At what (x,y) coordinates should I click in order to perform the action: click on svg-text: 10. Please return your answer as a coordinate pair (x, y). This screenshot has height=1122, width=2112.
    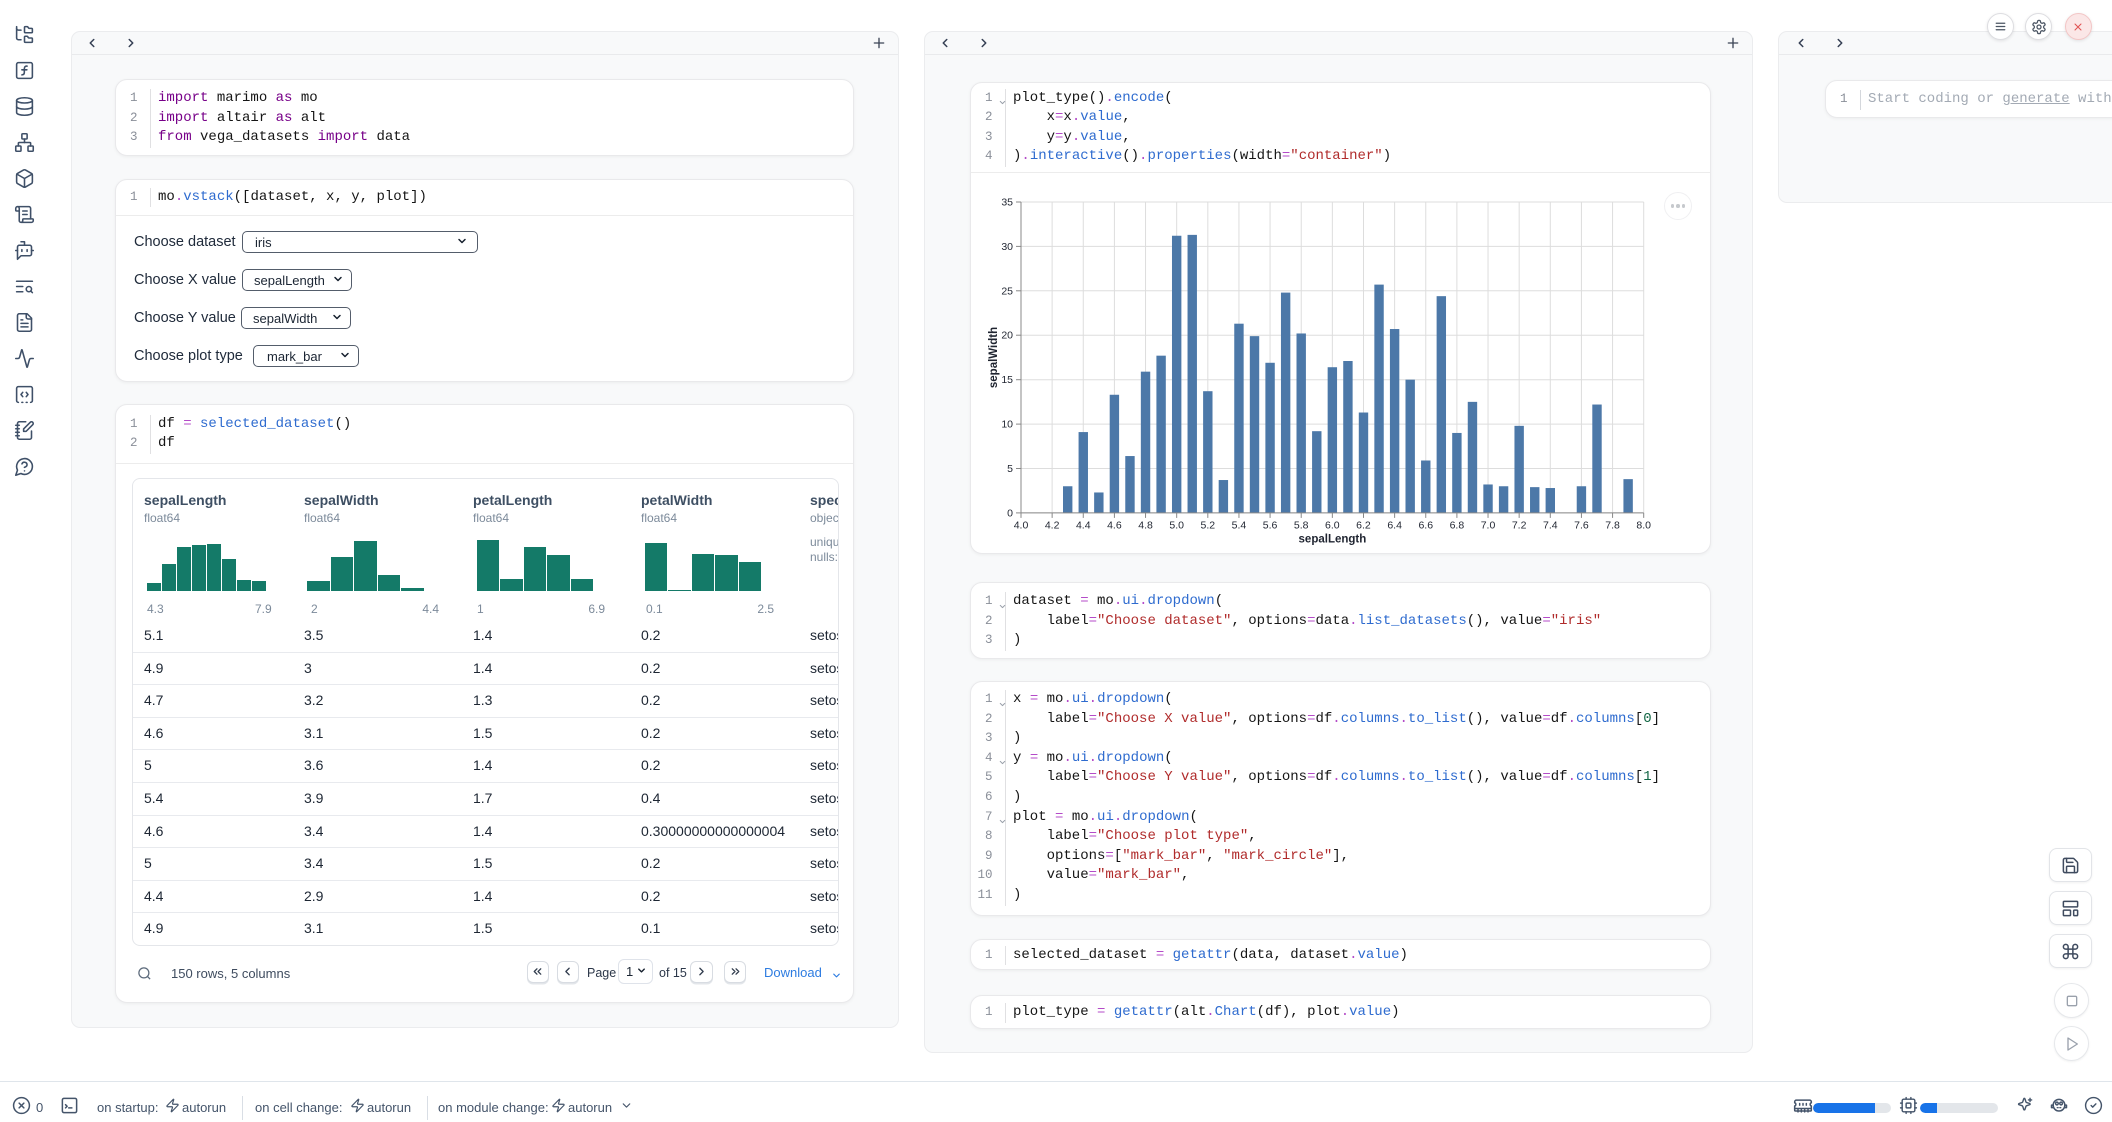
    Looking at the image, I should click on (1007, 425).